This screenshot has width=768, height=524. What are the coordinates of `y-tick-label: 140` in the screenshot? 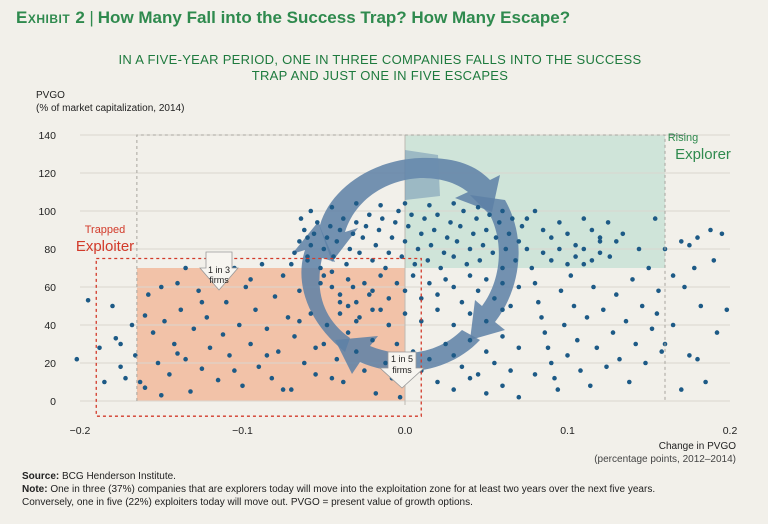 It's located at (47, 136).